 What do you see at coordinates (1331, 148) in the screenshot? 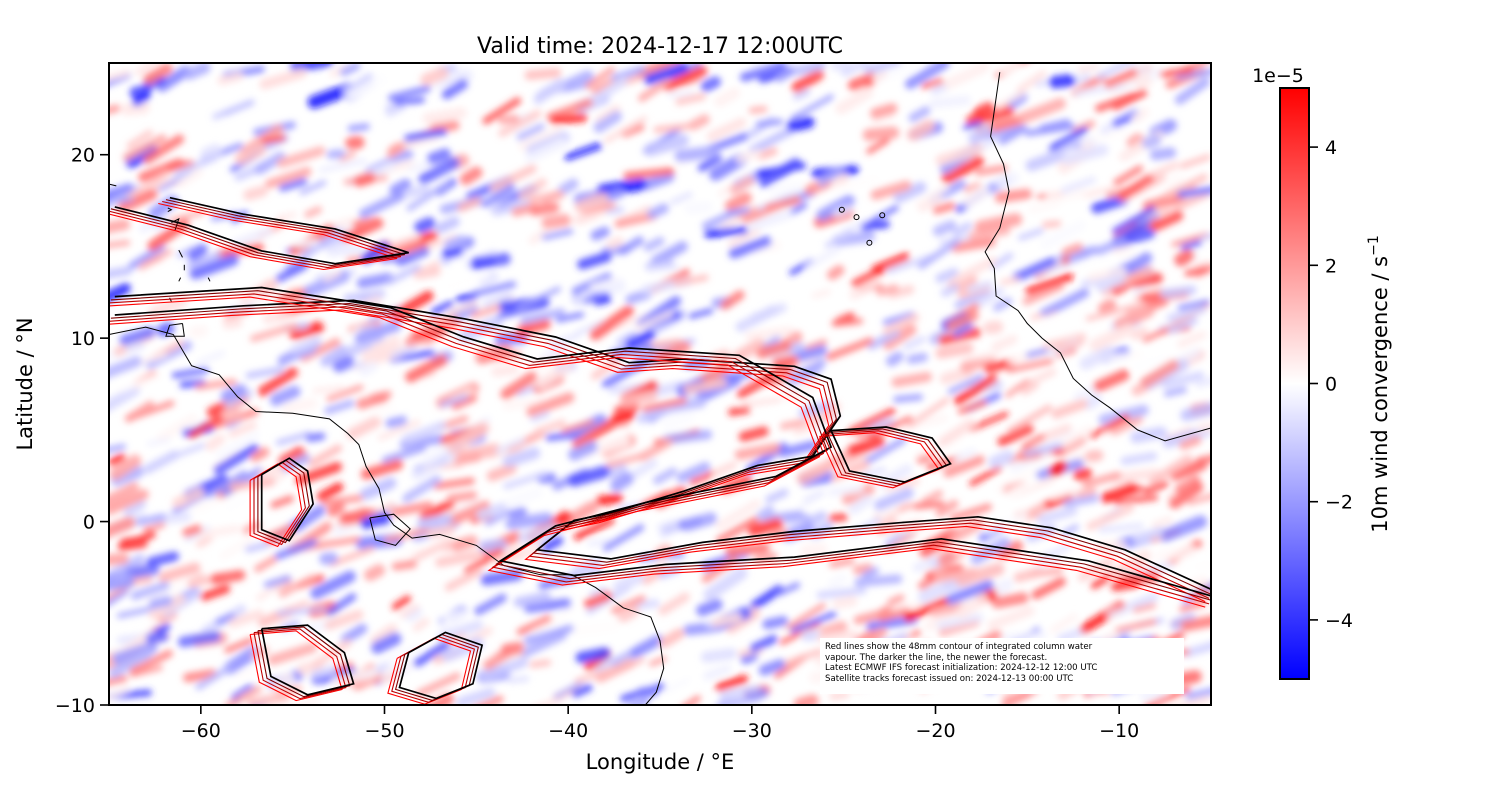
I see `colorbar-tick-label: 4` at bounding box center [1331, 148].